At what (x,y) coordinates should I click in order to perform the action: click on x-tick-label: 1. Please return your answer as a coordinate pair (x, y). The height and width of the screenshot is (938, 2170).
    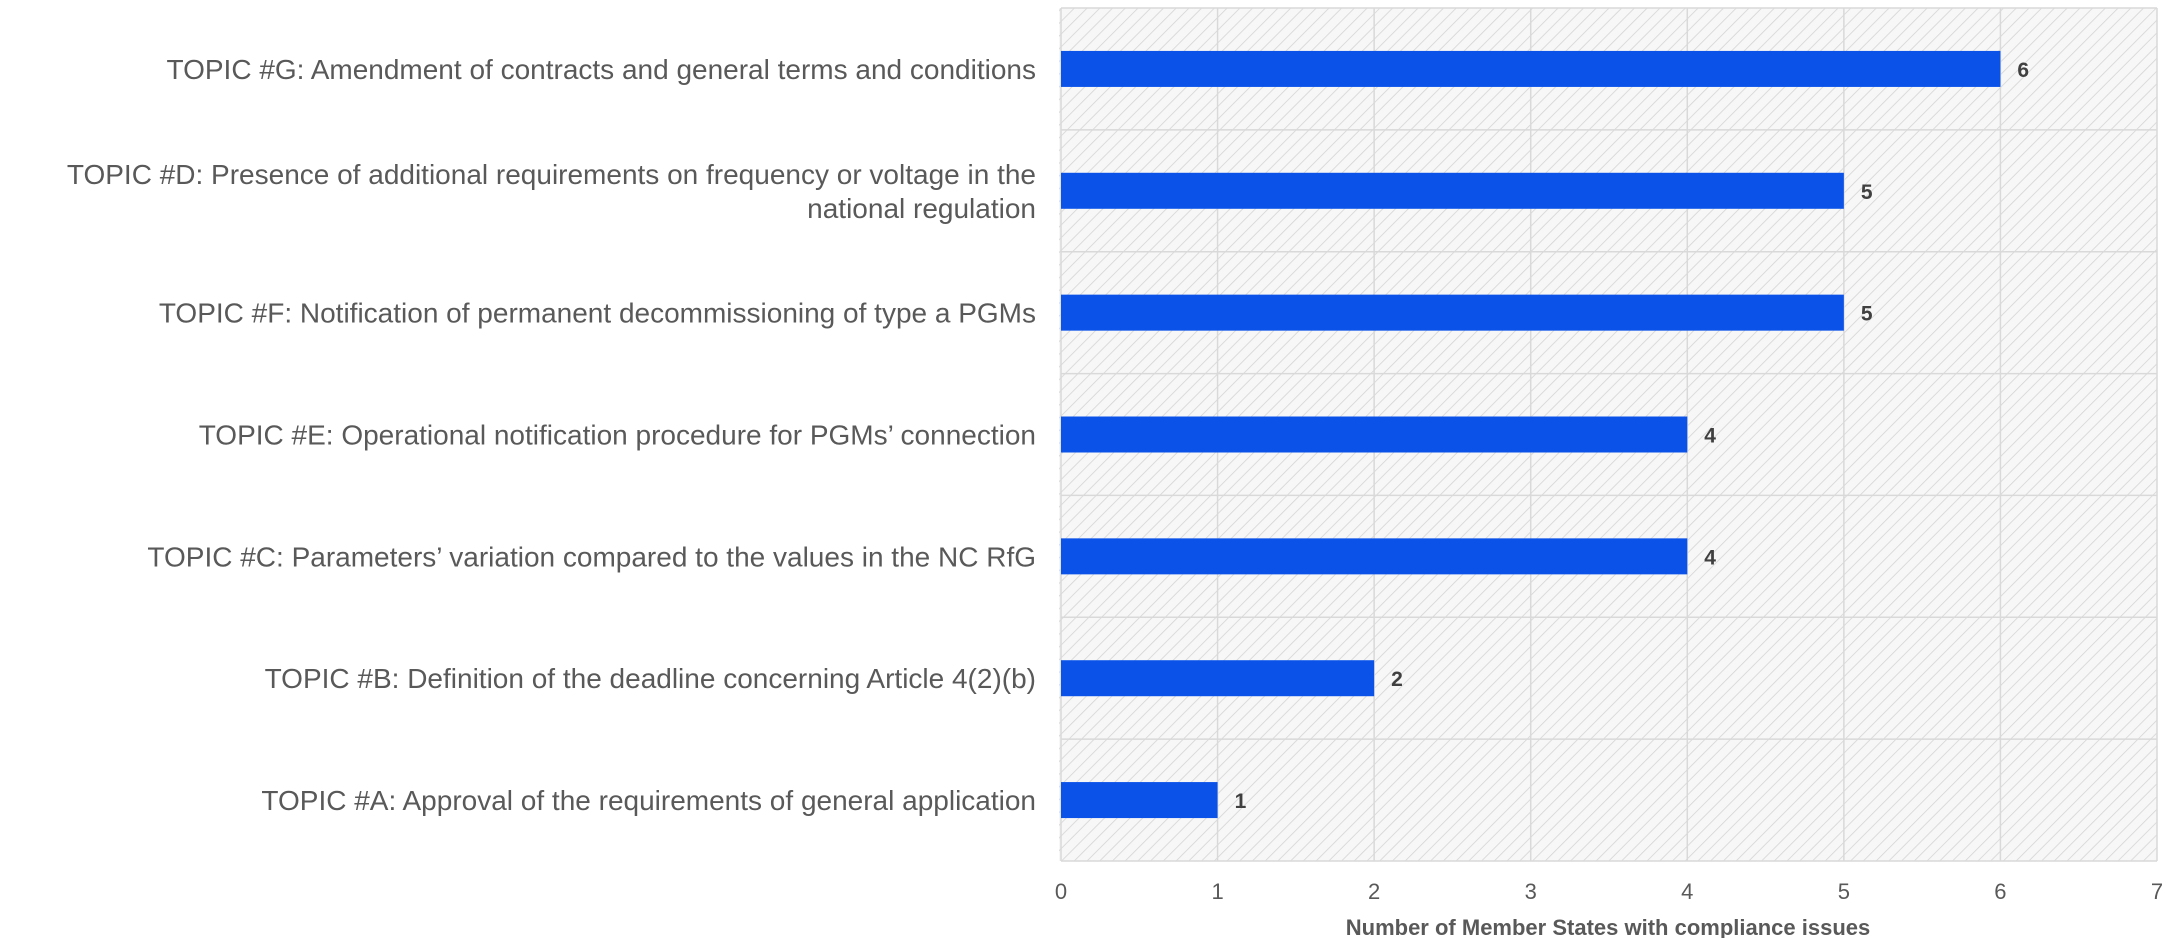
    Looking at the image, I should click on (1217, 891).